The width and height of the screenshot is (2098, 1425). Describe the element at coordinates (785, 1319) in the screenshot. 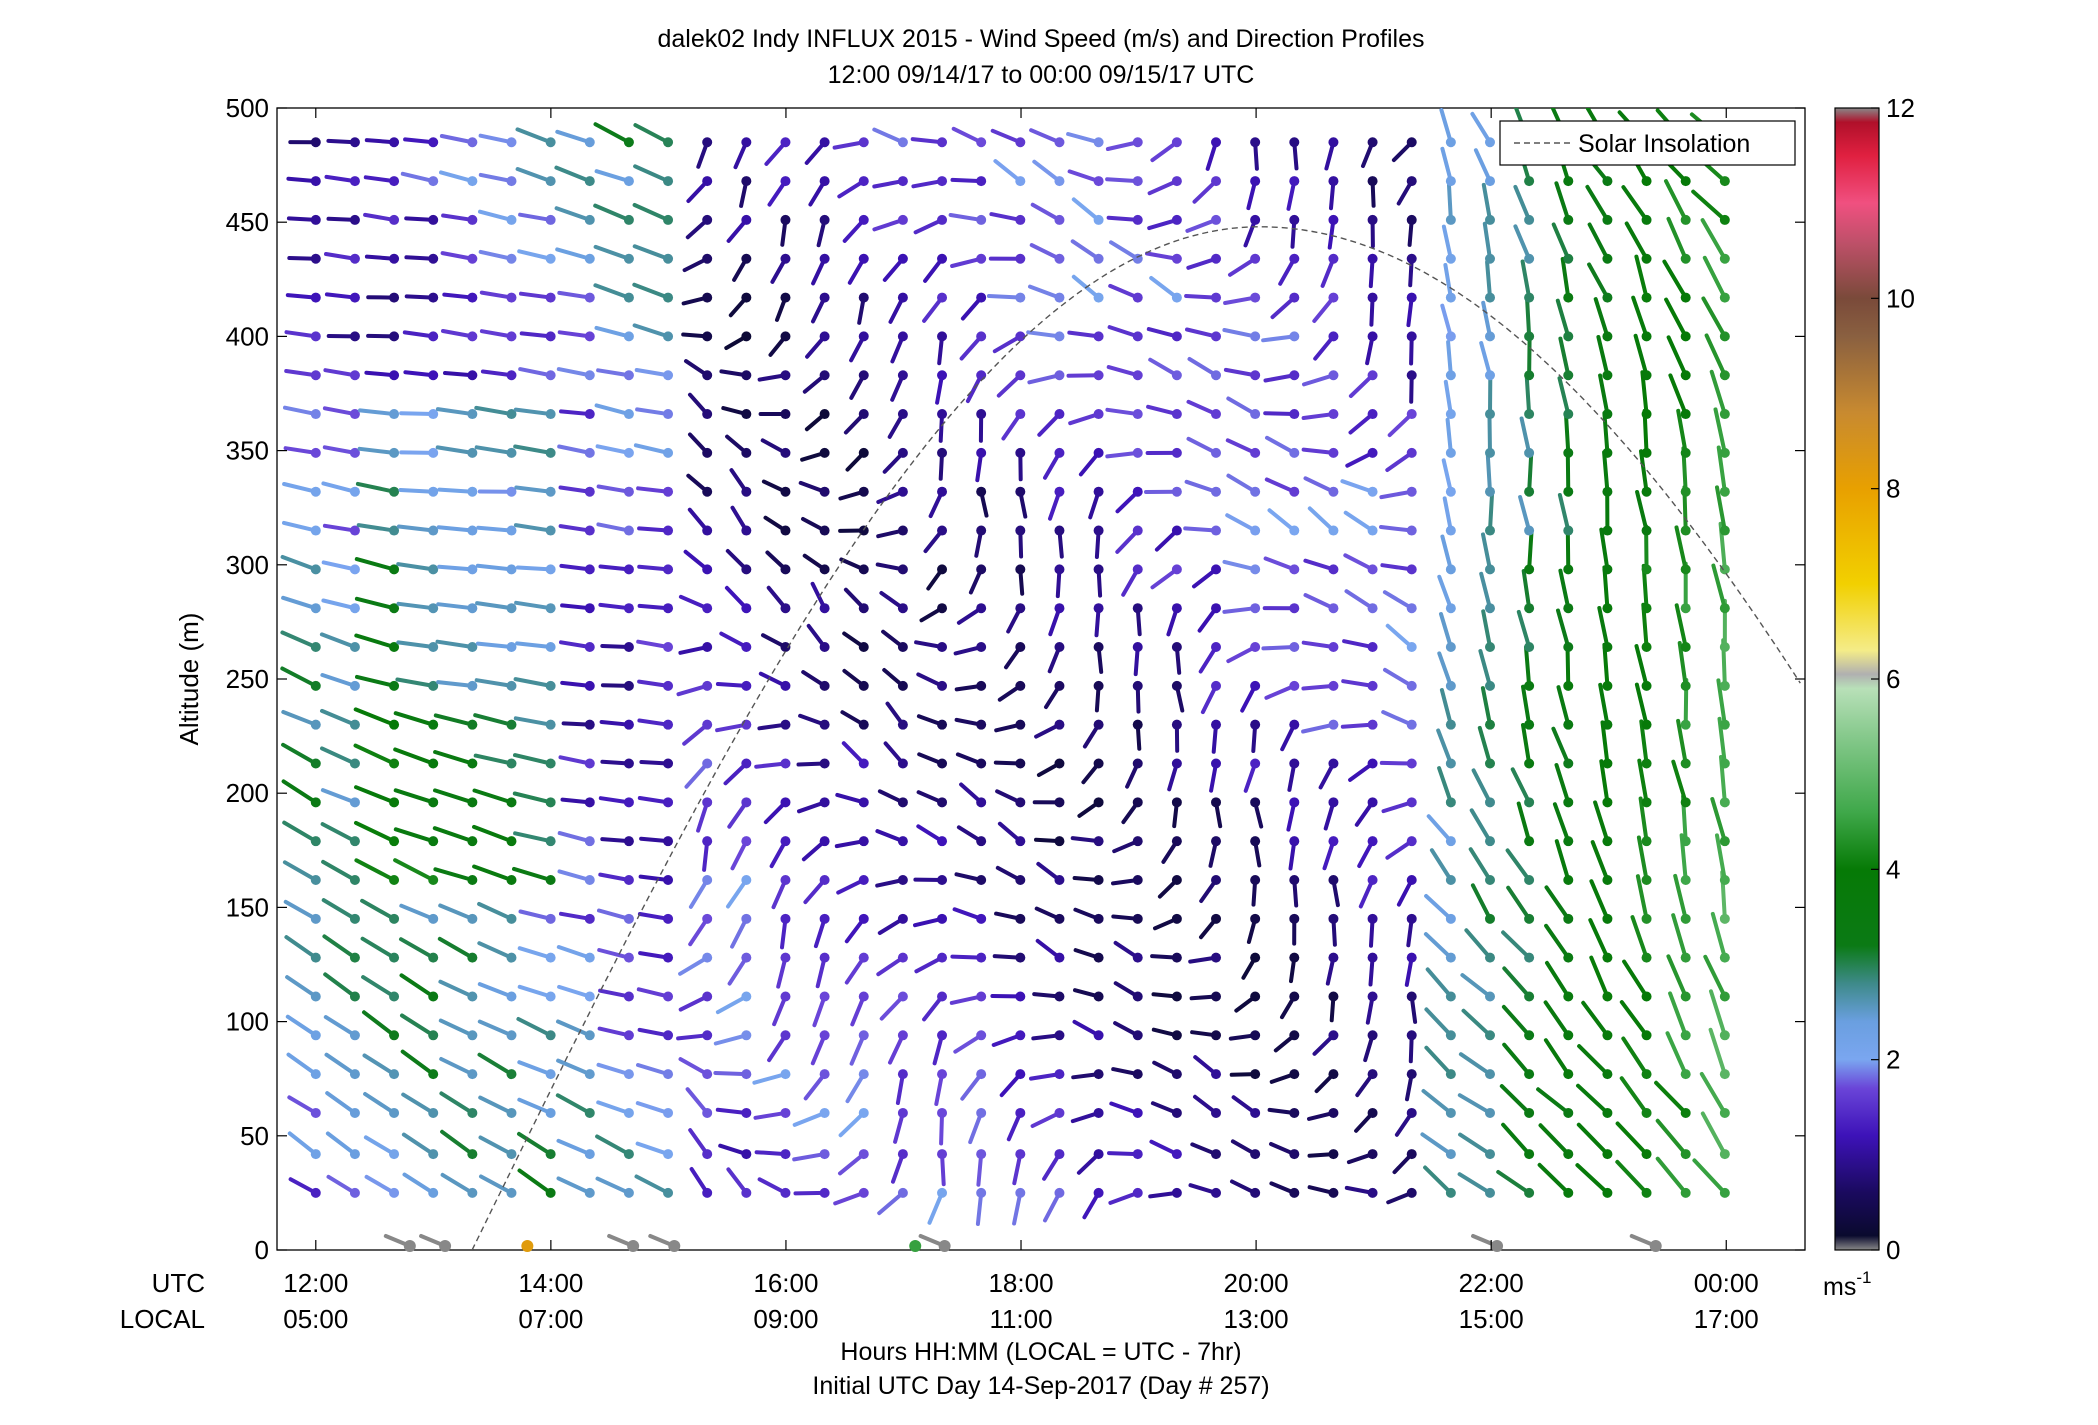

I see `x-tick-label-local: 09:00` at that location.